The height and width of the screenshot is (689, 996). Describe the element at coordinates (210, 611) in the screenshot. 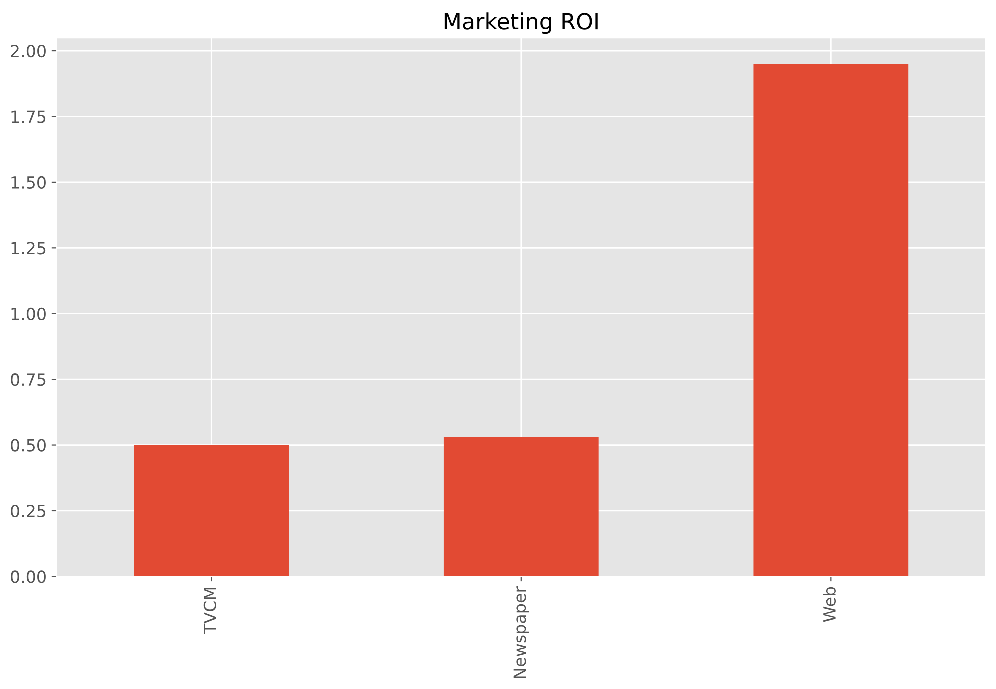

I see `x-tick-label: TVCM` at that location.